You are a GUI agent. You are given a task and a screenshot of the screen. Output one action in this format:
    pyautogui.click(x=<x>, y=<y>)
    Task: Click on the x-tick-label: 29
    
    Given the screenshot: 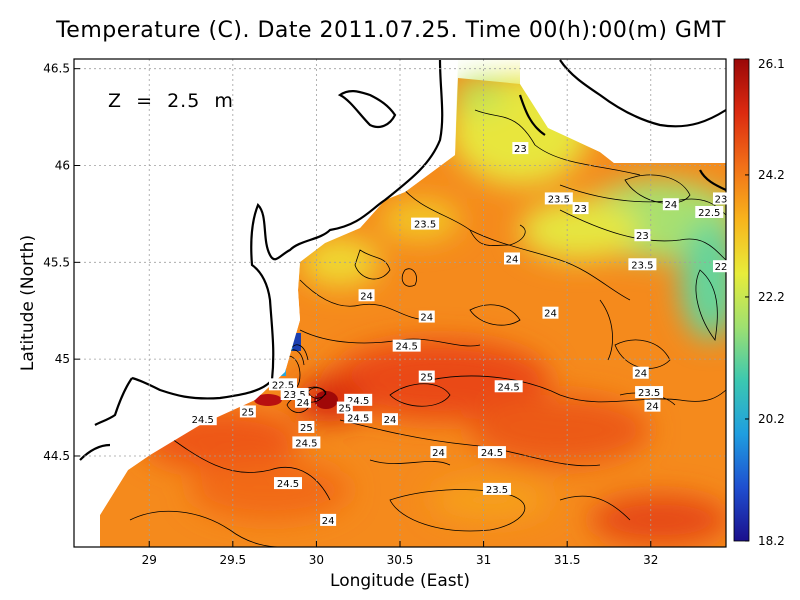 What is the action you would take?
    pyautogui.click(x=149, y=560)
    